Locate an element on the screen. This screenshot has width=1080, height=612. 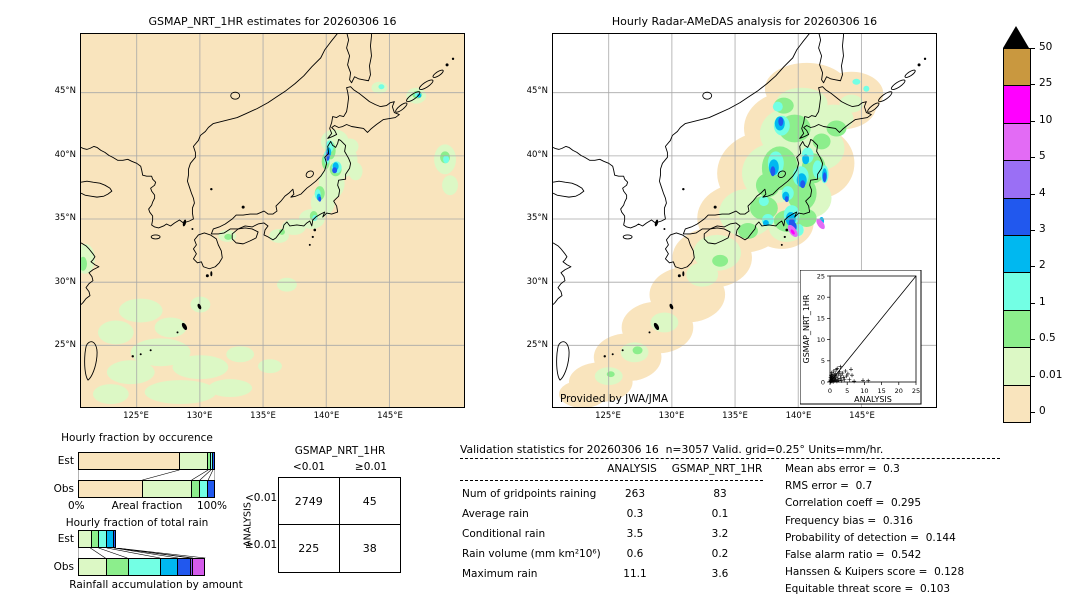
lat-tick-label: 30°N is located at coordinates (537, 281).